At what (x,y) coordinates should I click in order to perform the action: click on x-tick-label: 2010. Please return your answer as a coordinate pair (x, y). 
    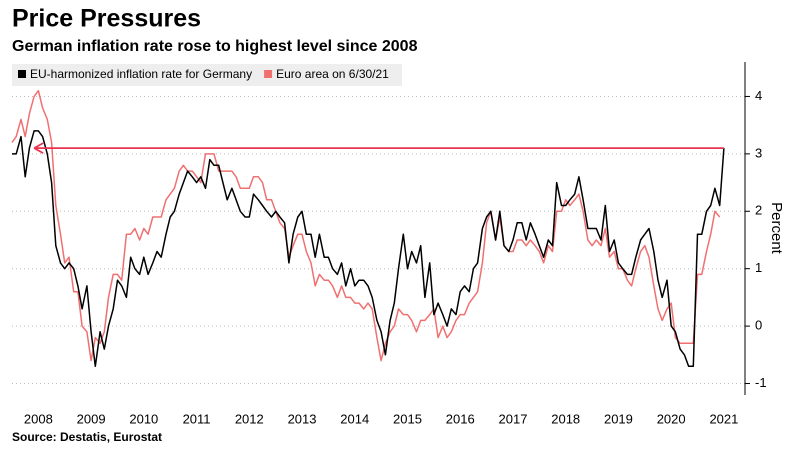
    Looking at the image, I should click on (143, 418).